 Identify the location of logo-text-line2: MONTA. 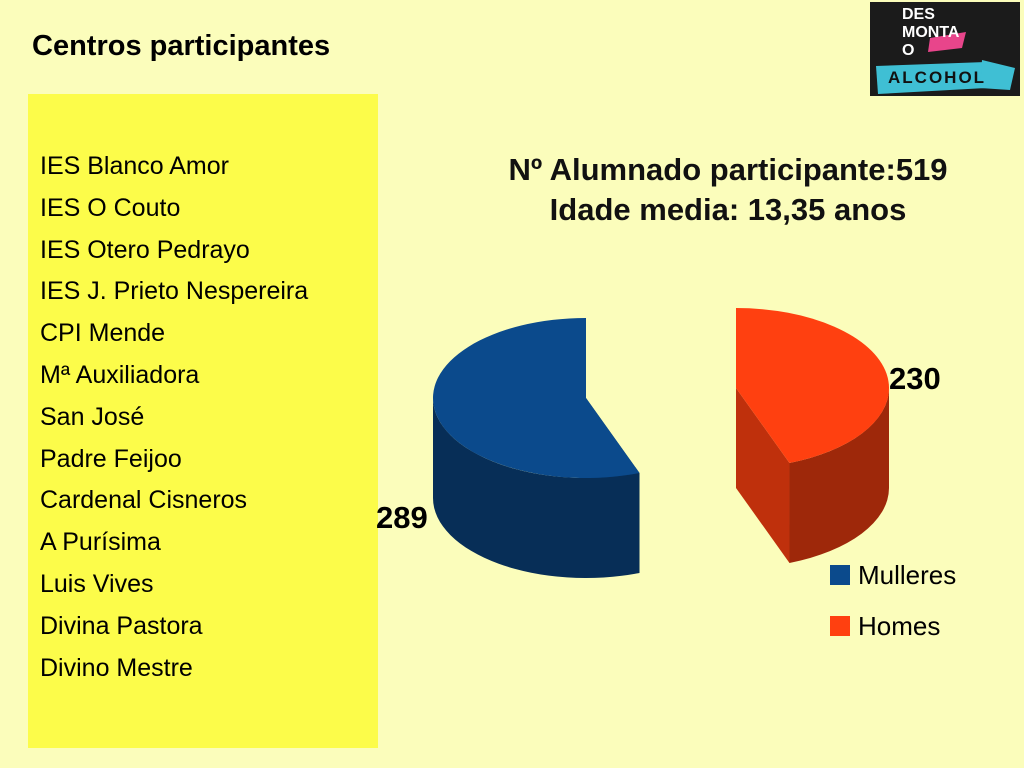
(931, 32).